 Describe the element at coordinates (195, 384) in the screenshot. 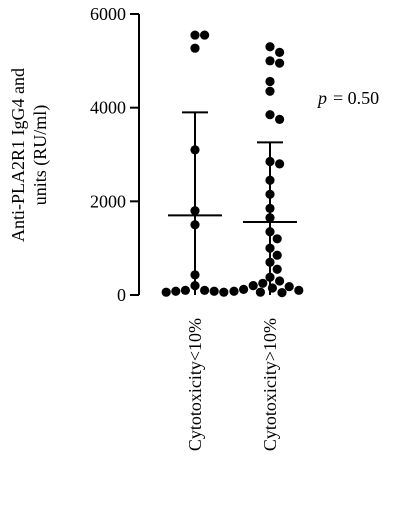

I see `x-tick-label: Cytotoxicity<10%` at that location.